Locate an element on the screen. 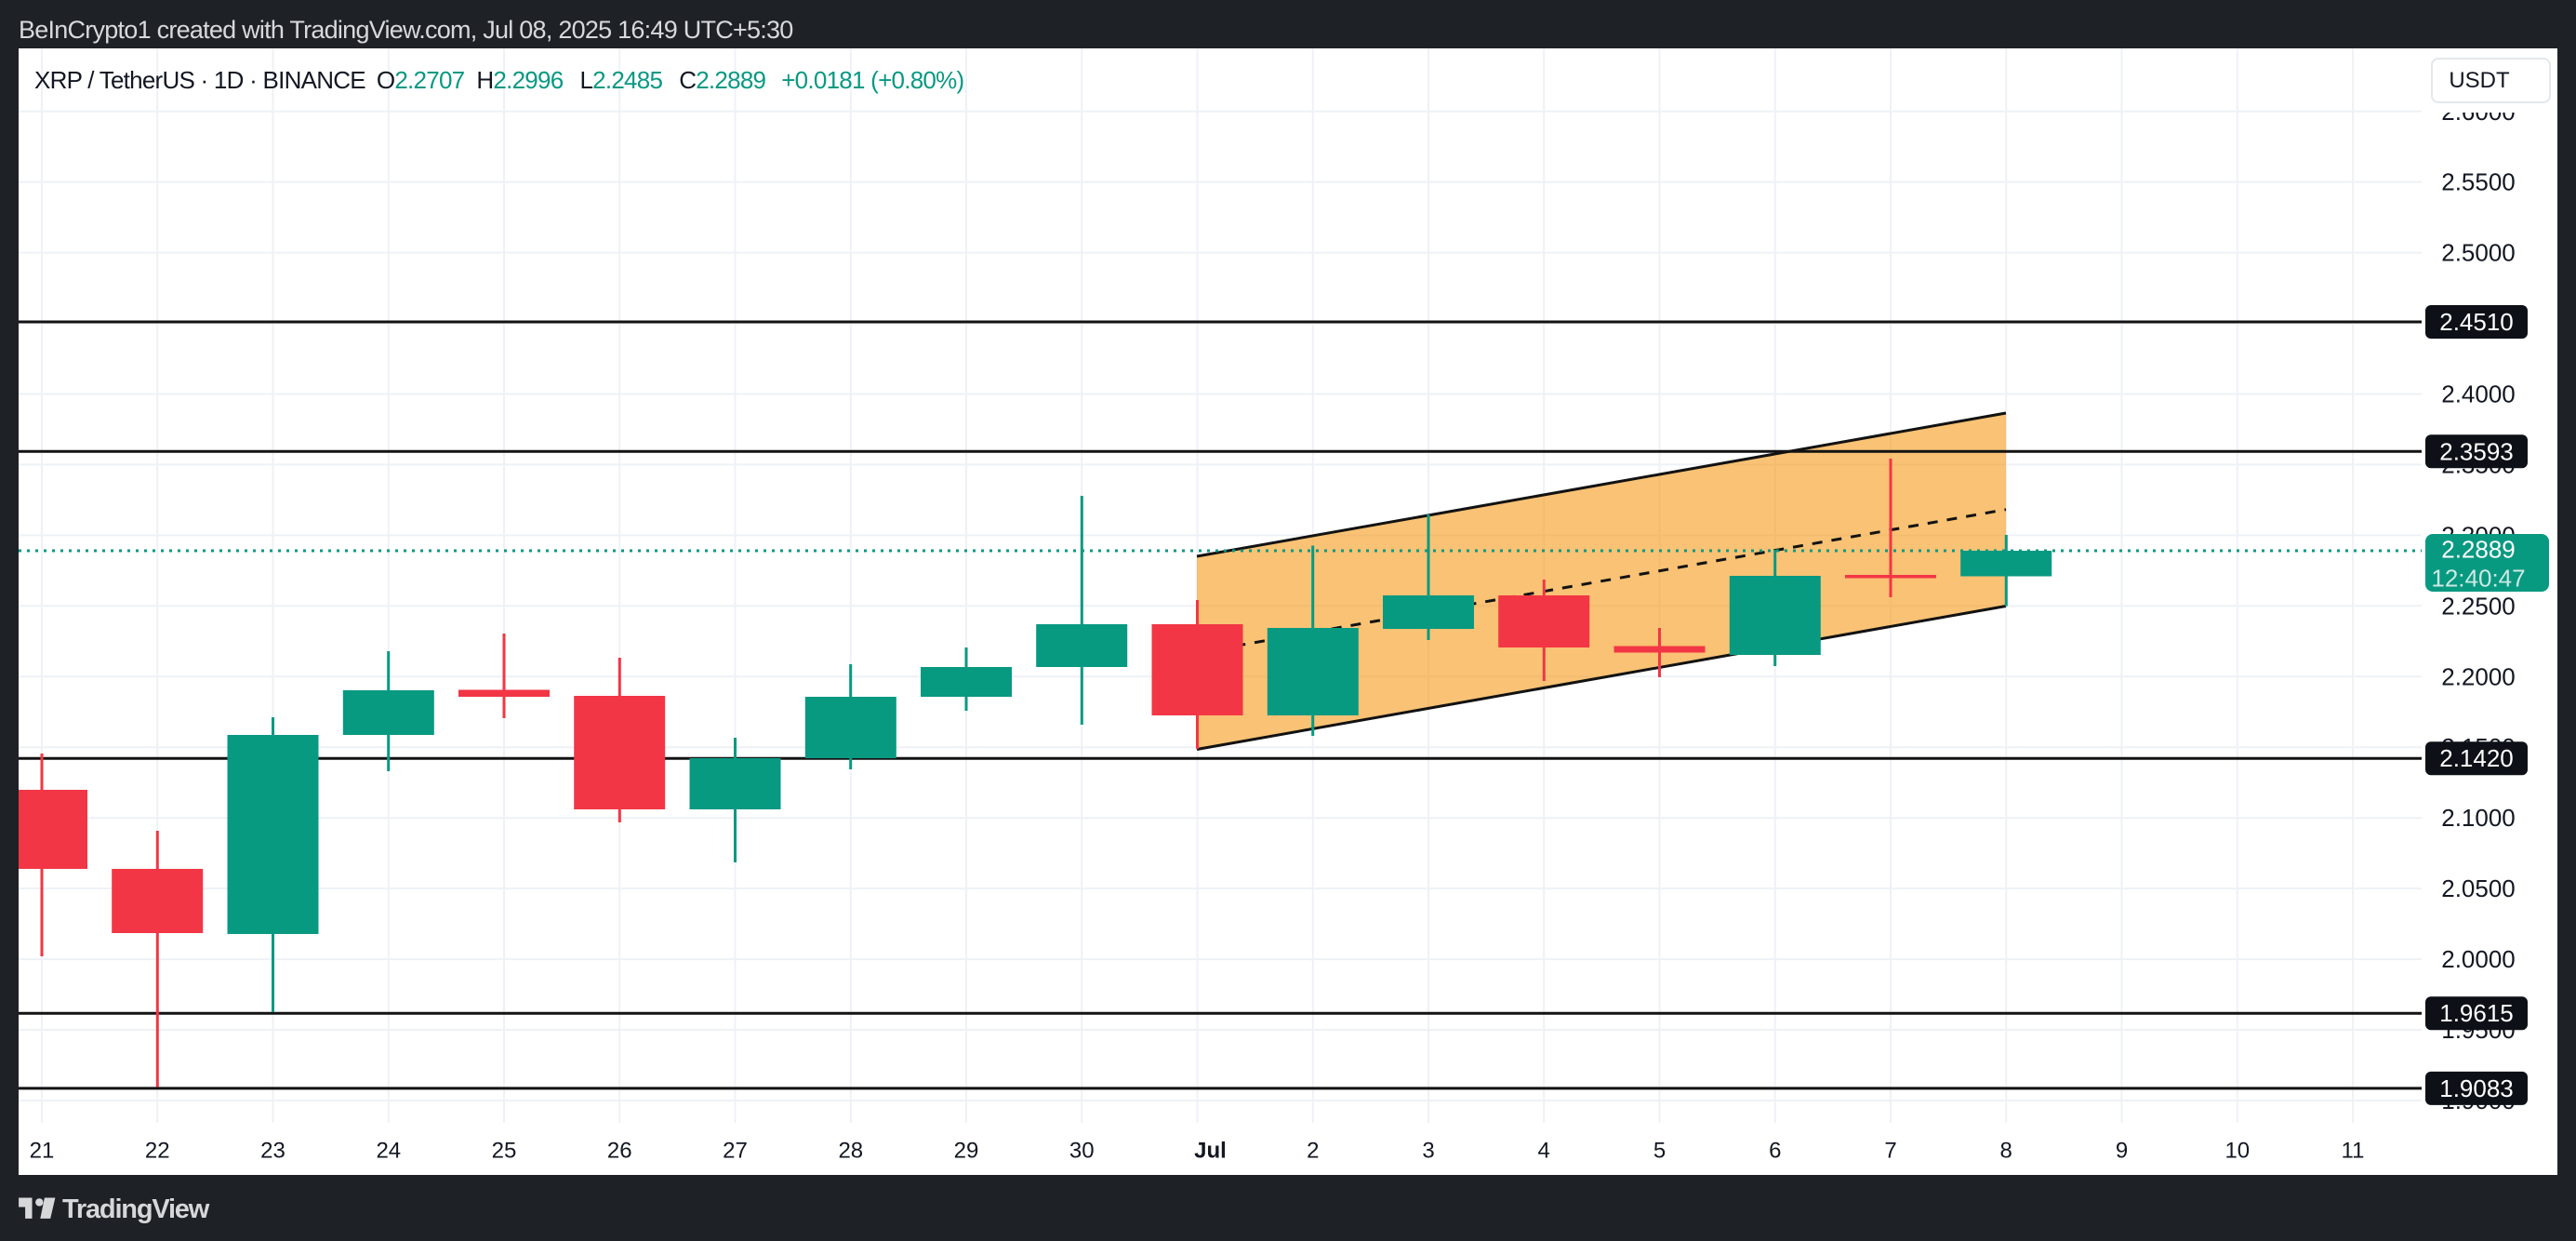 The height and width of the screenshot is (1241, 2576). svg-text: 2.4000 is located at coordinates (2478, 394).